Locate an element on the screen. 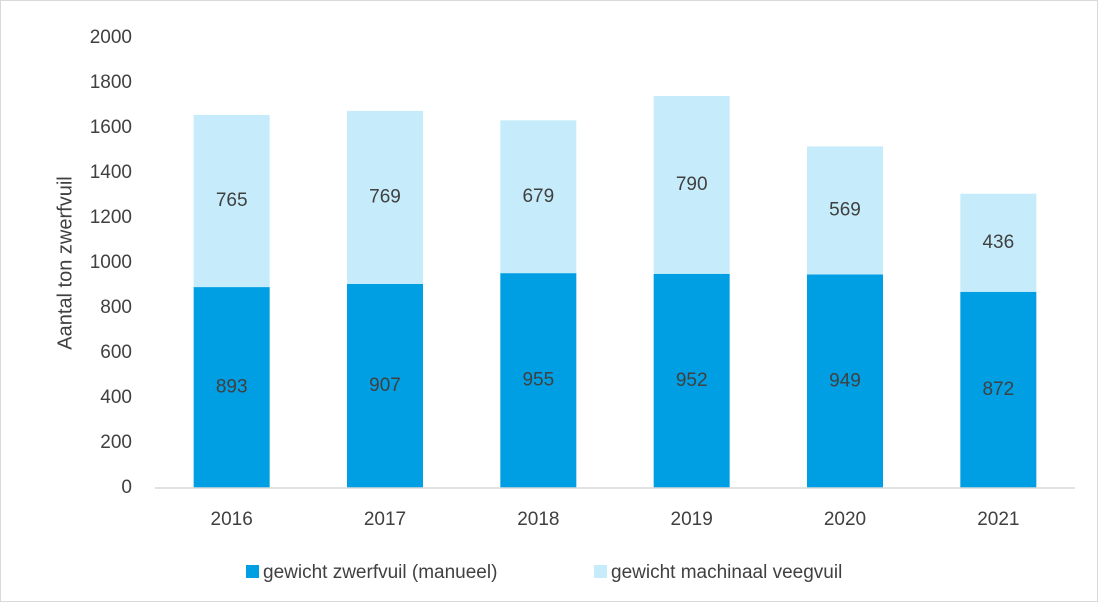 The height and width of the screenshot is (602, 1098). data-label: 436 is located at coordinates (998, 242).